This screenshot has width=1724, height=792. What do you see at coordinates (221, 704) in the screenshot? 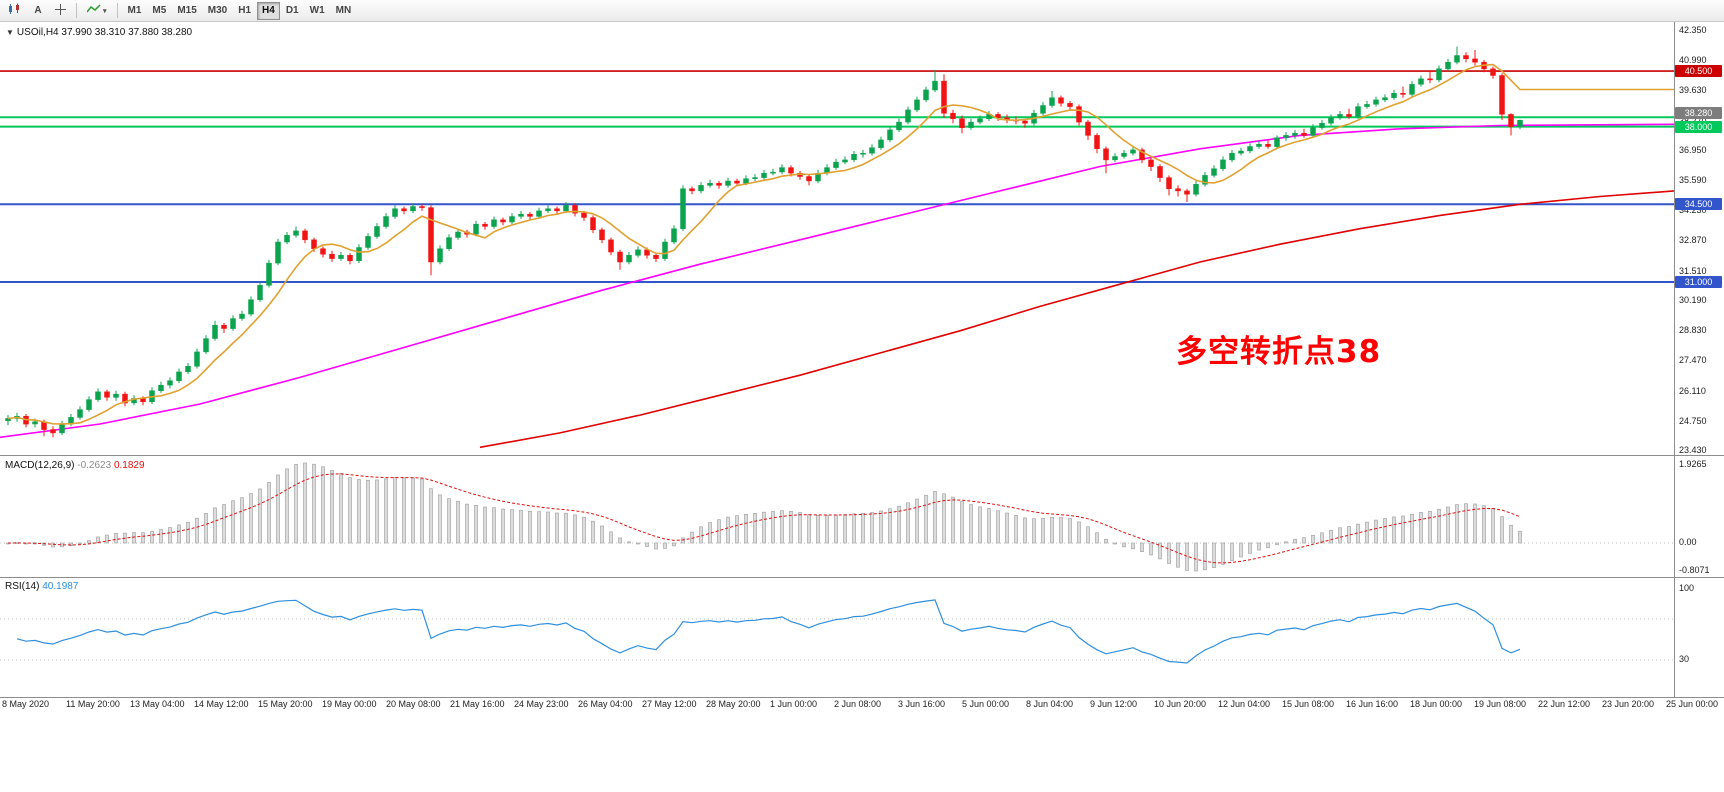
I see `time-axis-label: 14 May 12:00` at bounding box center [221, 704].